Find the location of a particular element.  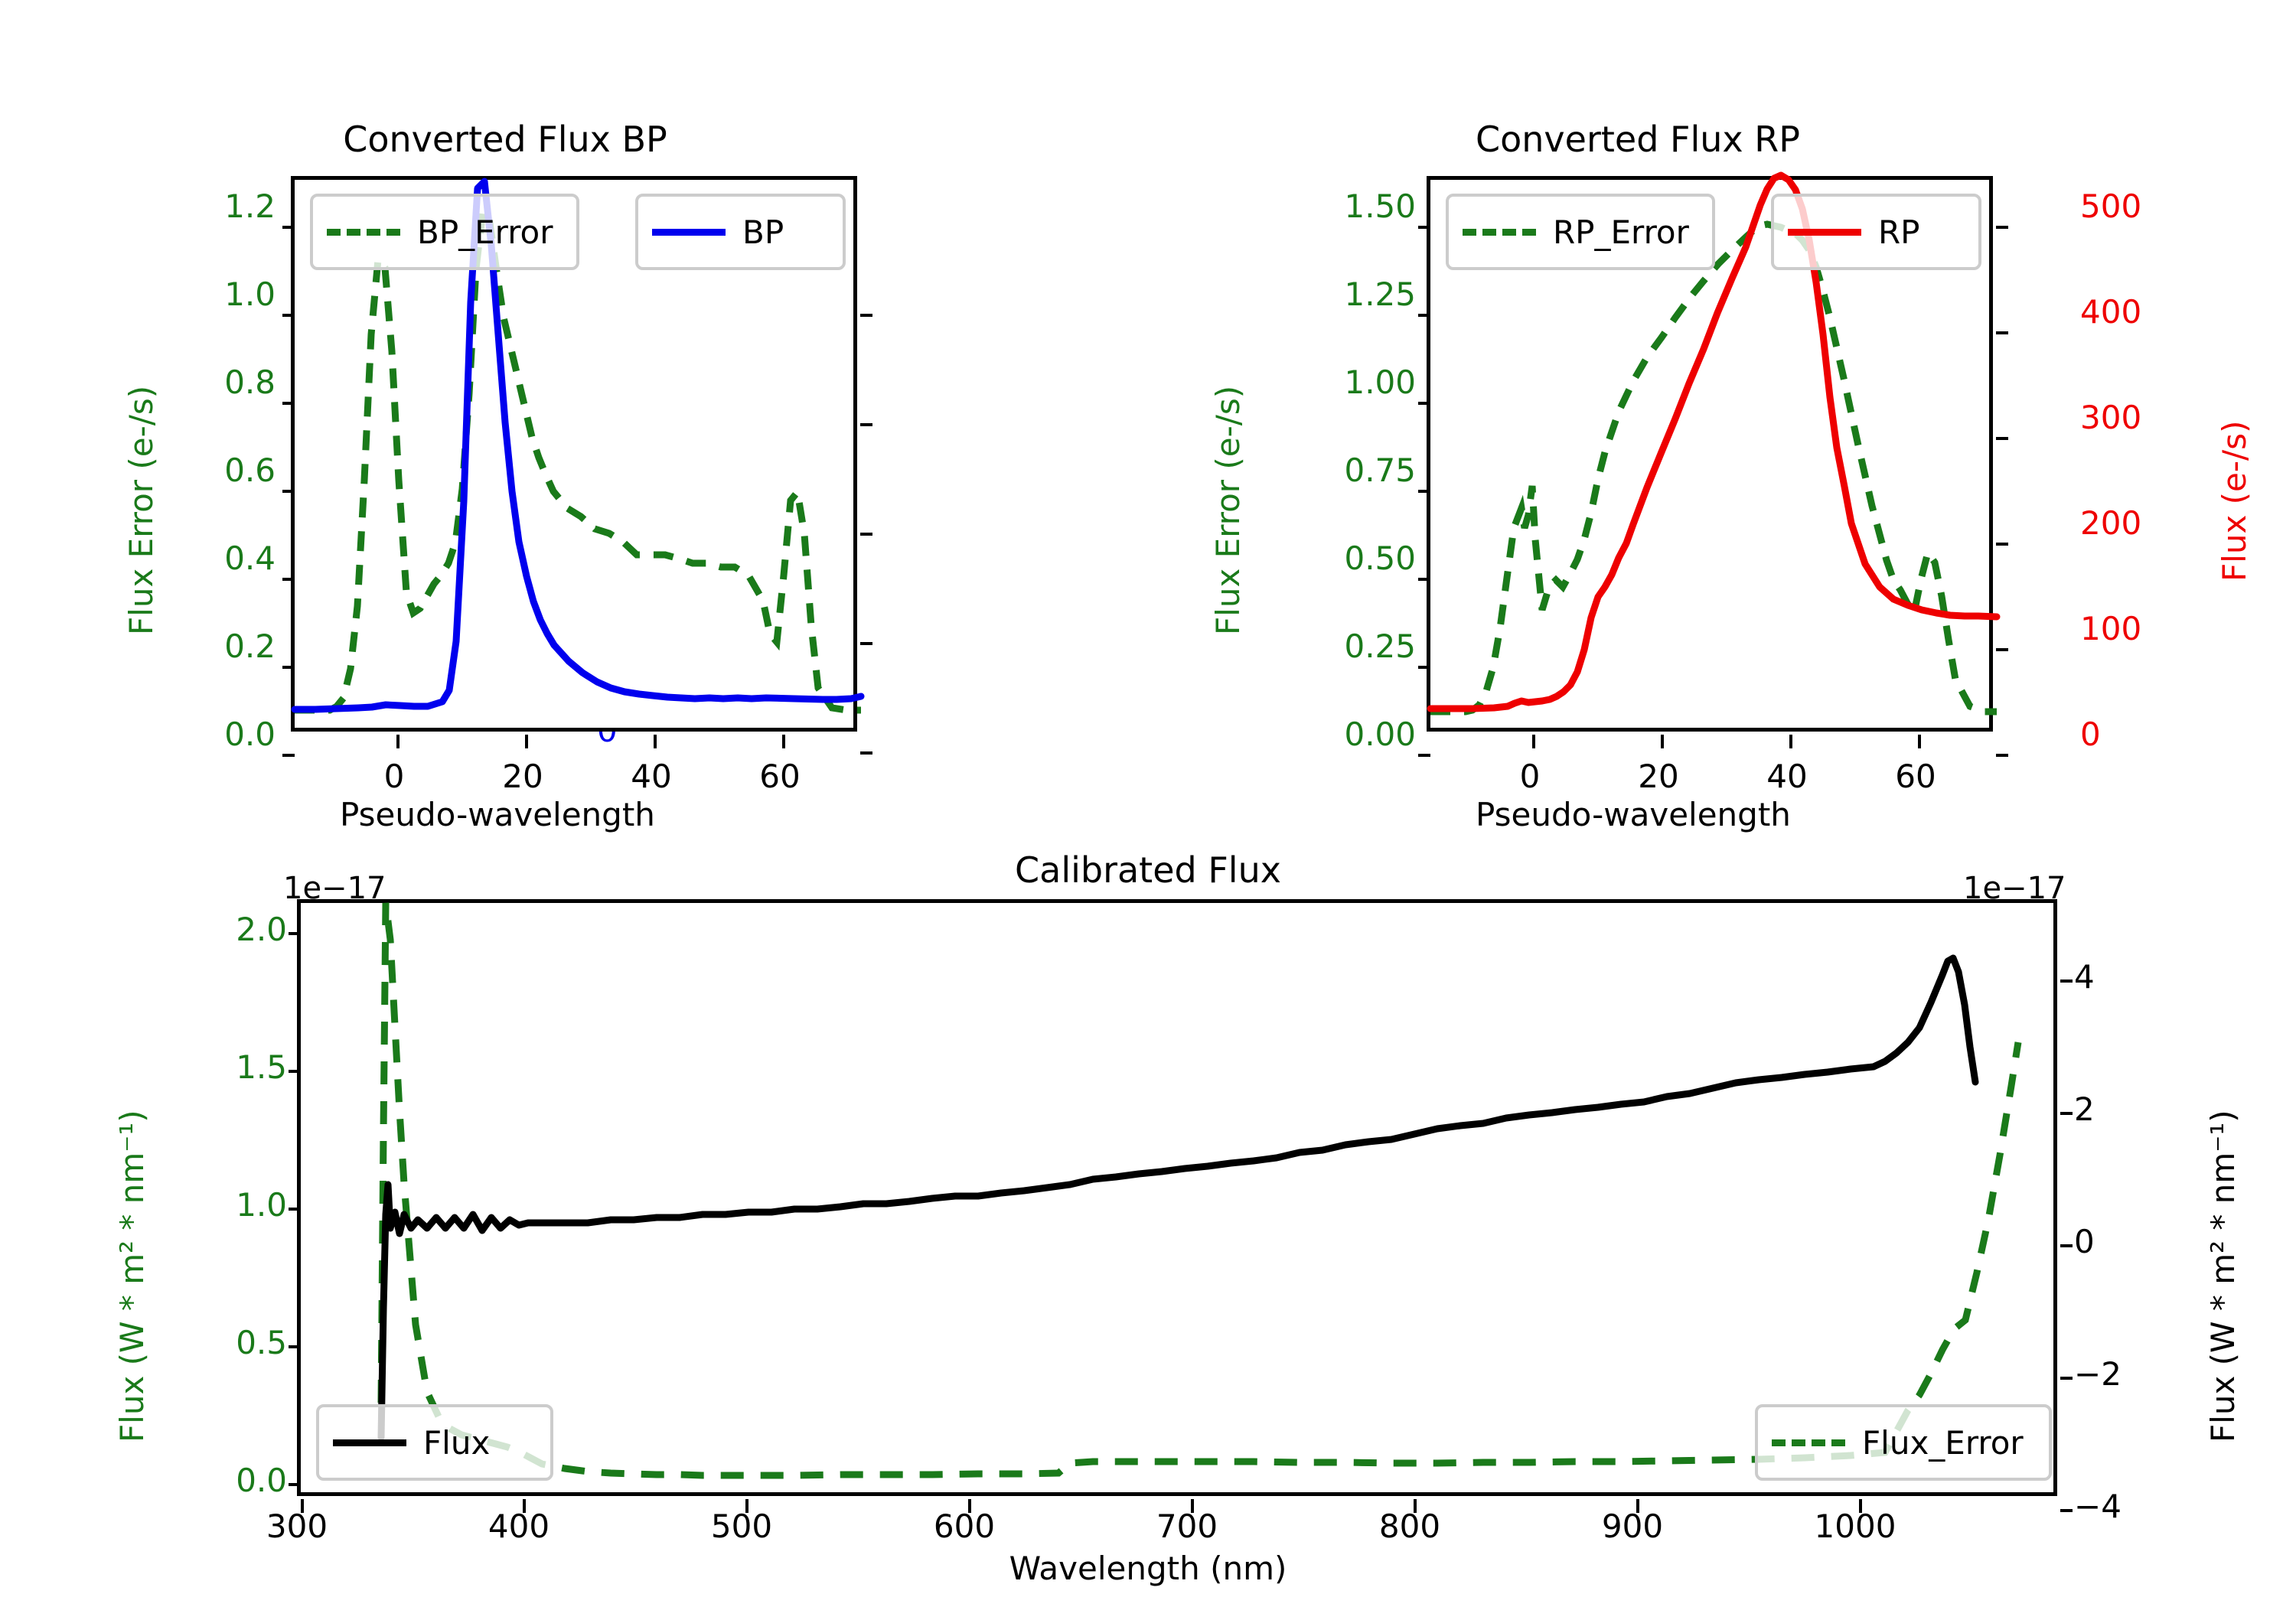

rp-legend-flux: RP is located at coordinates (1876, 232).